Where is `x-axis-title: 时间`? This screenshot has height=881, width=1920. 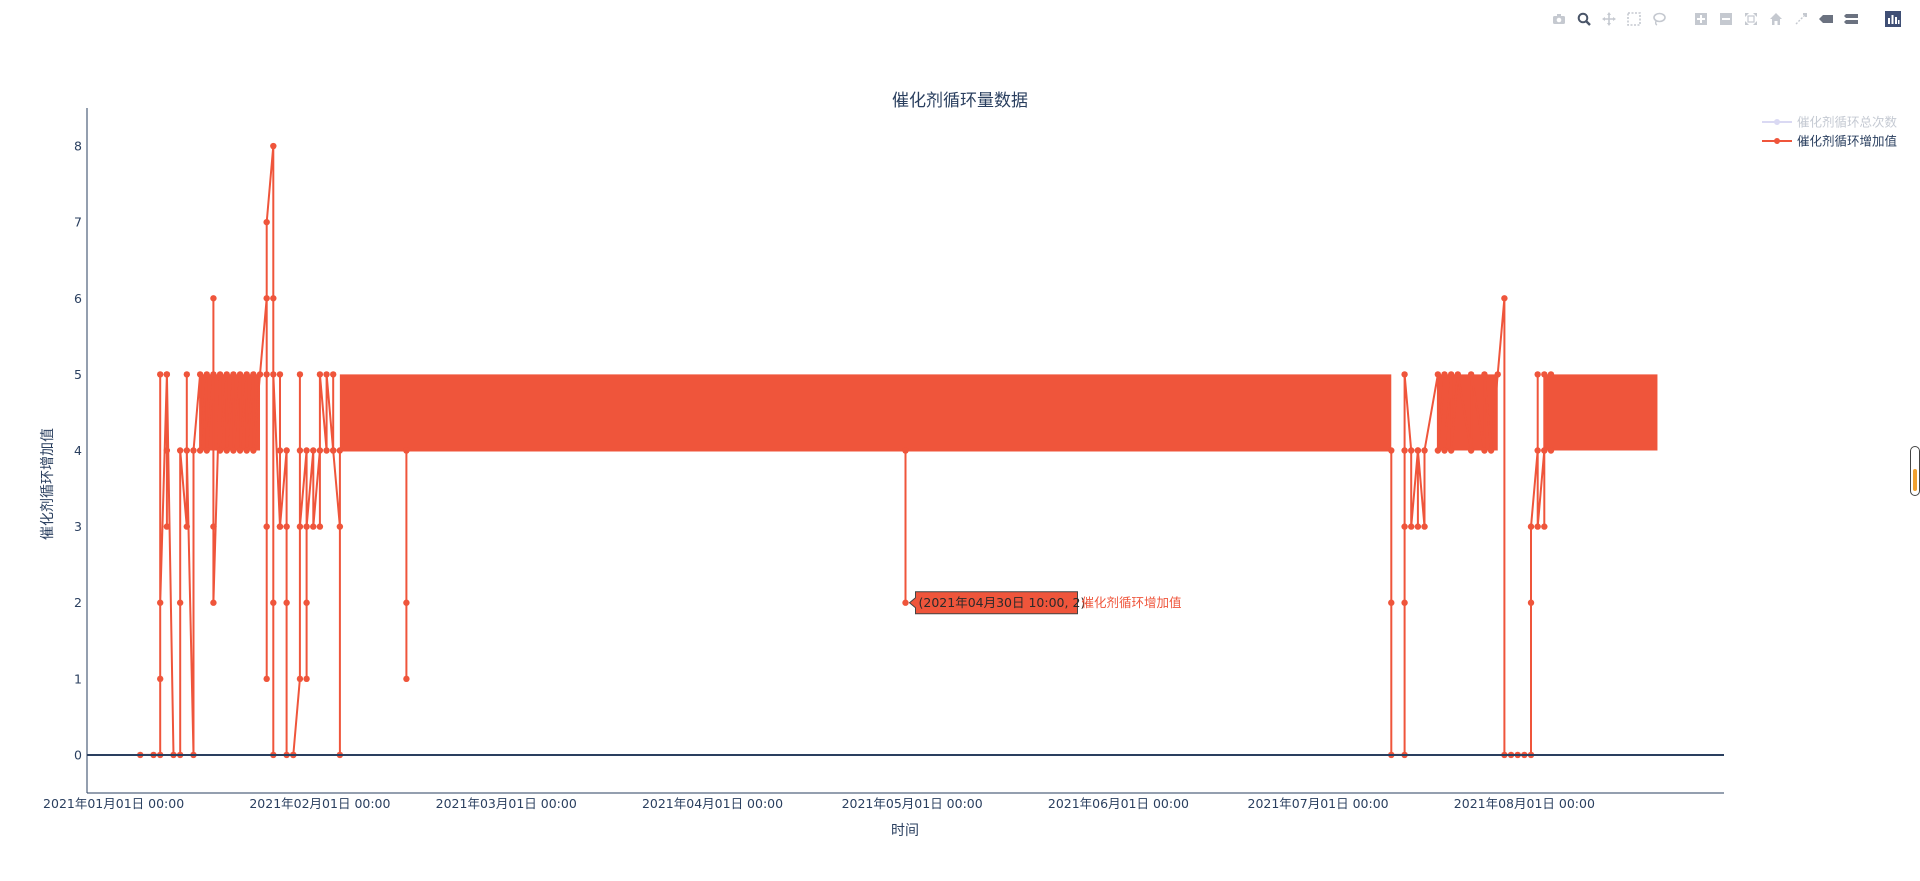
x-axis-title: 时间 is located at coordinates (905, 831).